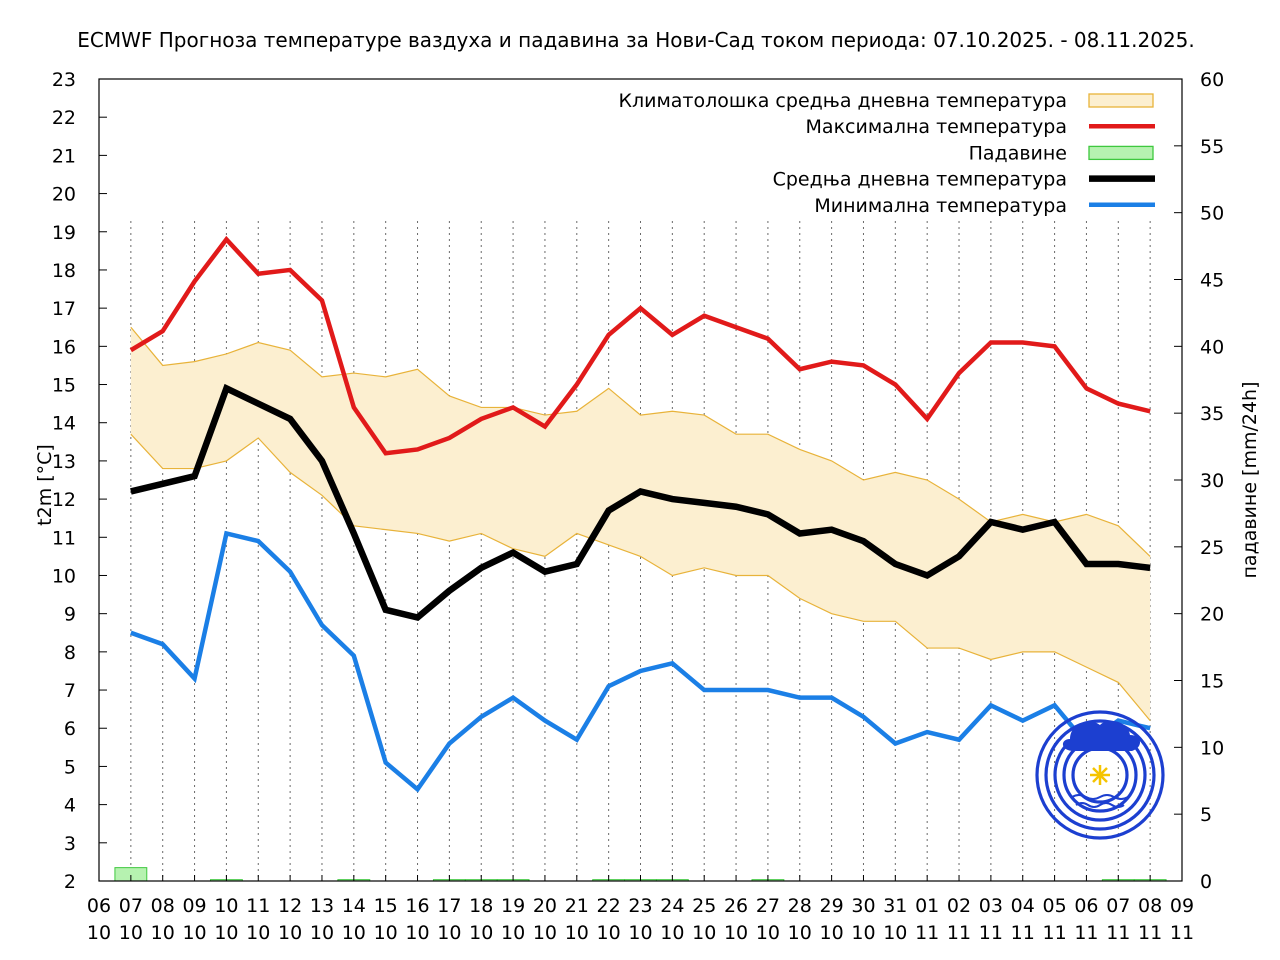 The image size is (1280, 960). I want to click on y-tick-label: 6, so click(70, 729).